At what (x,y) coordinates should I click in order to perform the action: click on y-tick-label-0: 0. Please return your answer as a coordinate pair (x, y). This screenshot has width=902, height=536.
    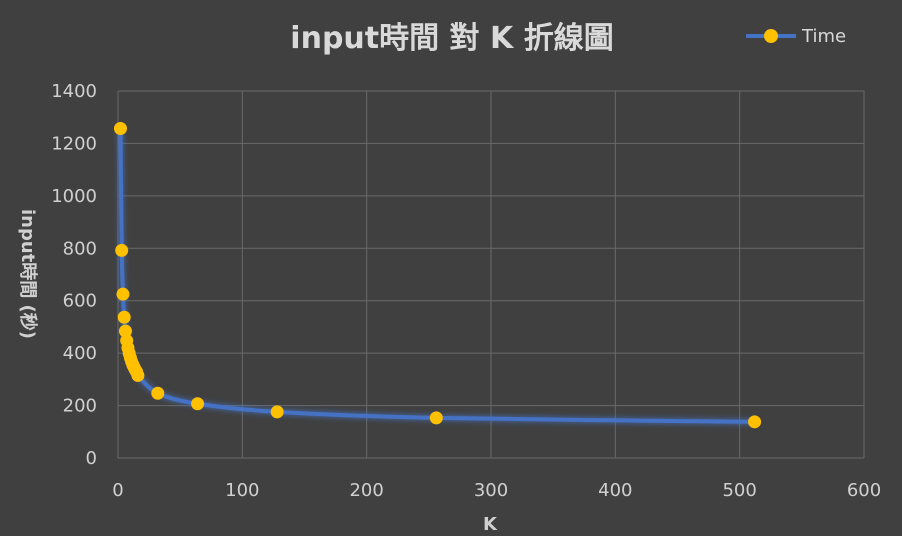
    Looking at the image, I should click on (91, 458).